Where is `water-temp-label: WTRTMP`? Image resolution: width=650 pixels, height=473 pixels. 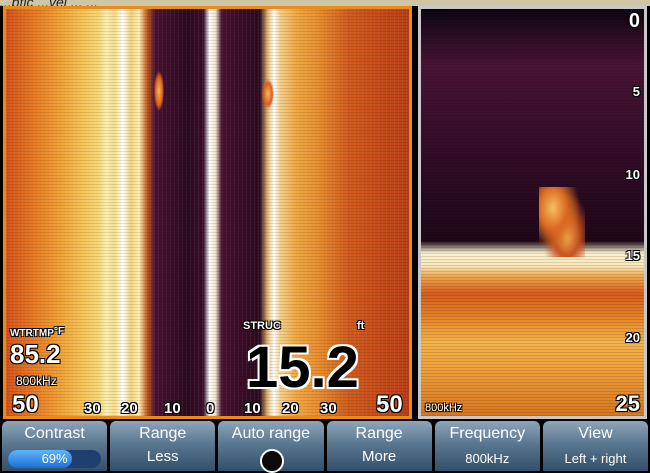
water-temp-label: WTRTMP is located at coordinates (32, 333).